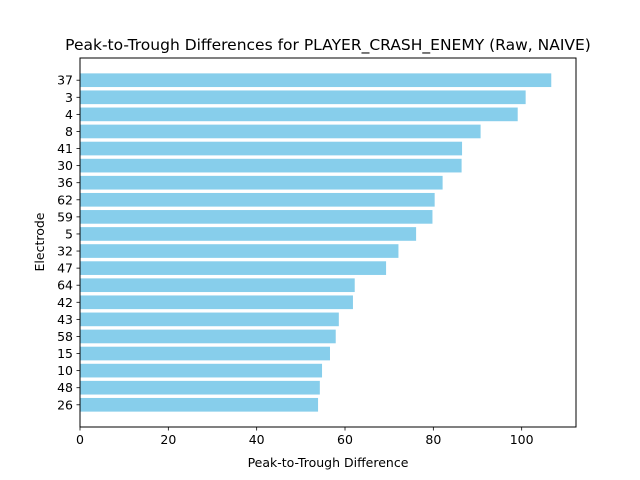 The height and width of the screenshot is (480, 640). What do you see at coordinates (65, 370) in the screenshot?
I see `y-tick-label: 10` at bounding box center [65, 370].